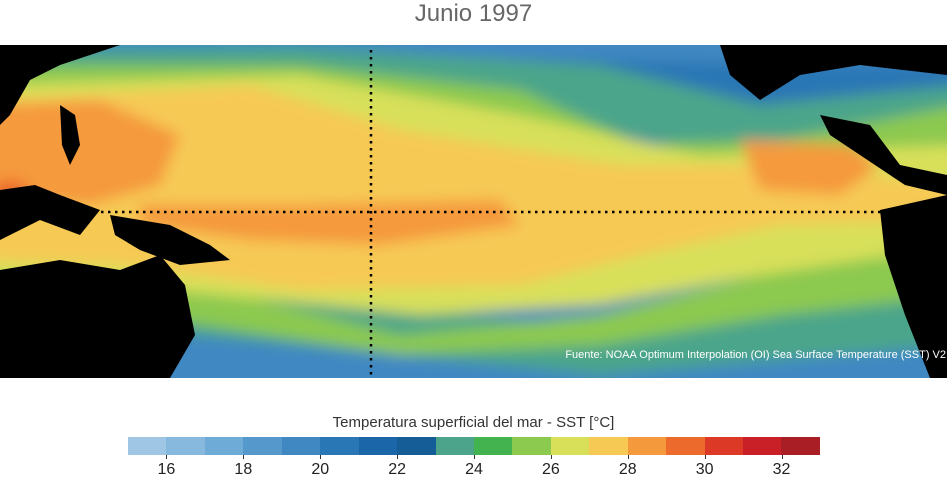 The height and width of the screenshot is (480, 947). I want to click on colorbar-tick-label: 32, so click(781, 469).